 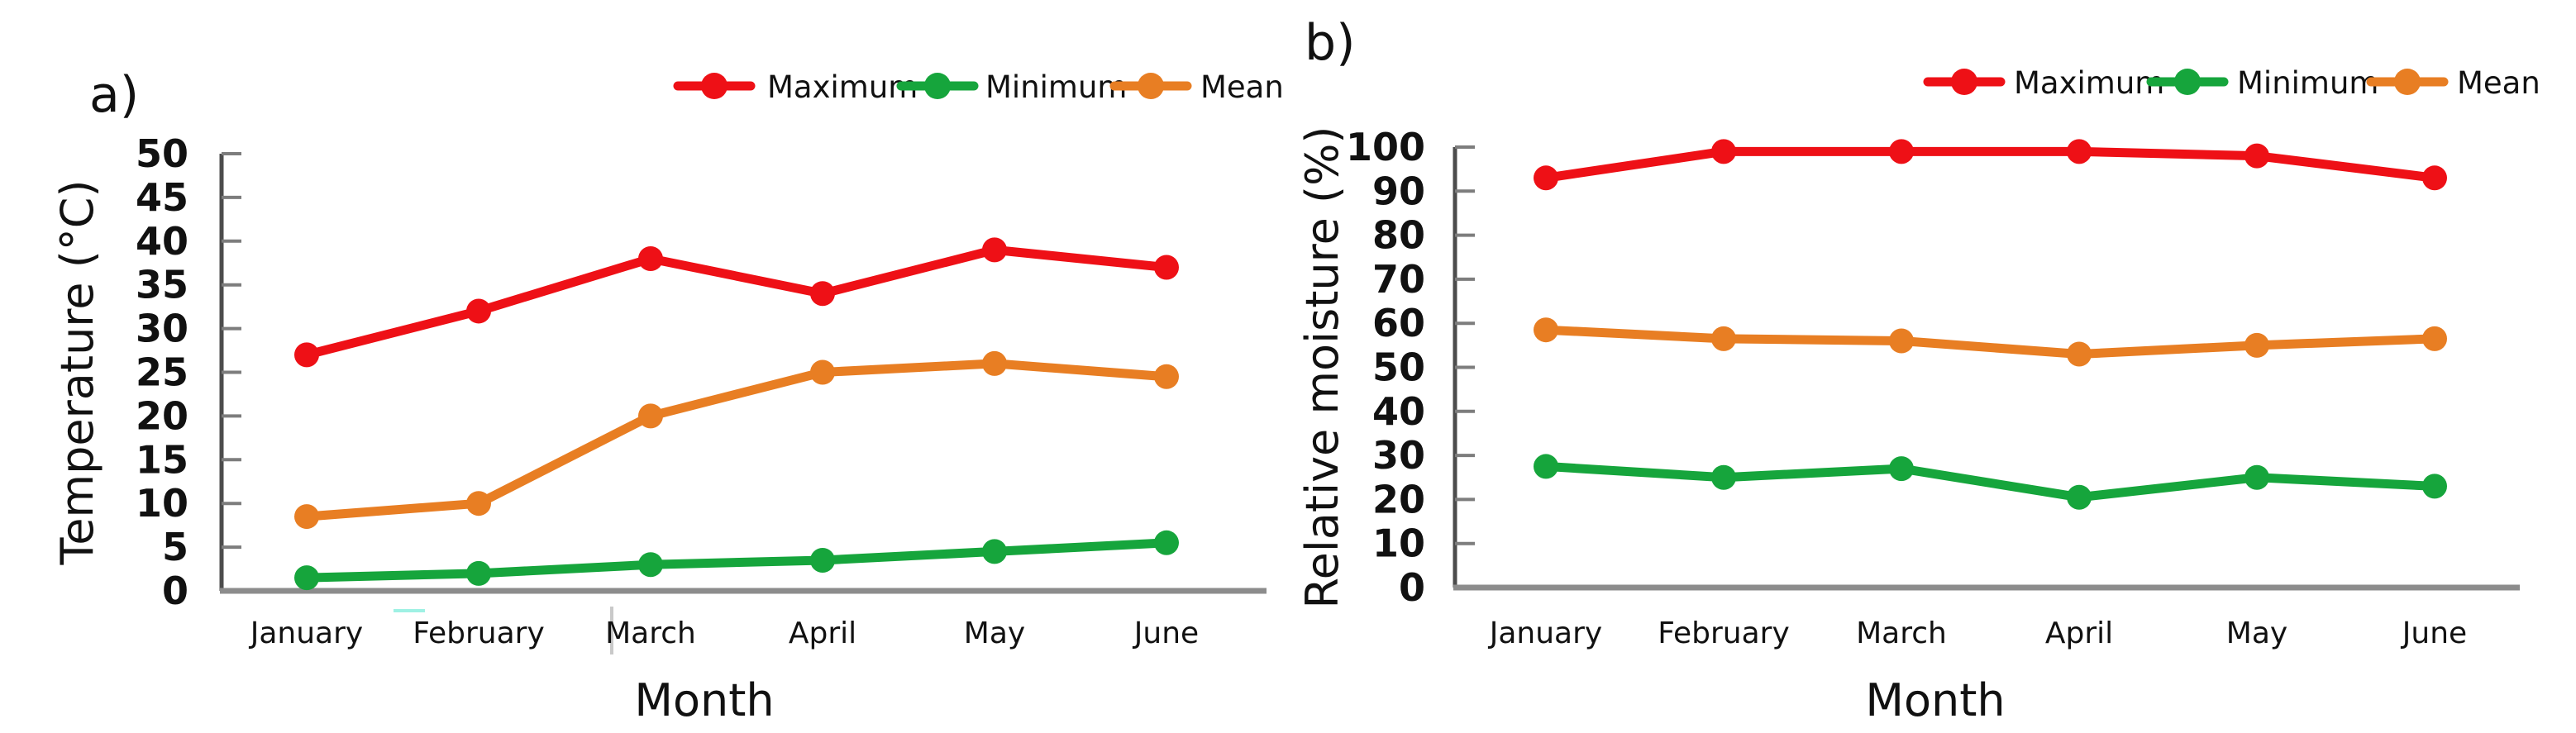 I want to click on y-tick-label: 15, so click(x=162, y=460).